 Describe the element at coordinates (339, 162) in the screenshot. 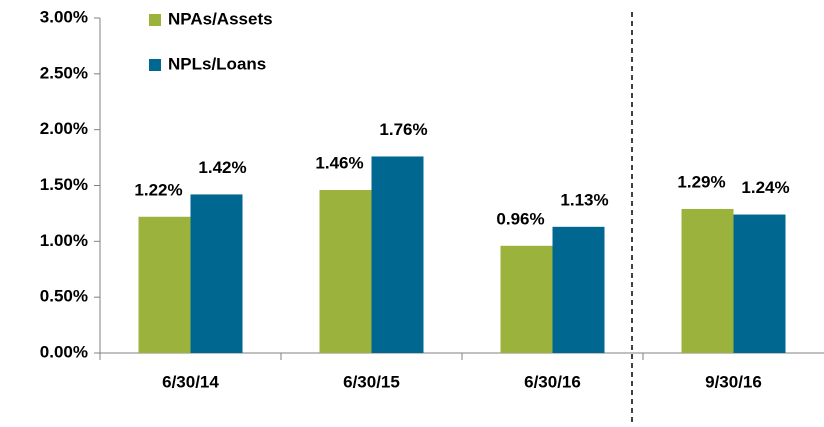

I see `value-label: 1.46%` at that location.